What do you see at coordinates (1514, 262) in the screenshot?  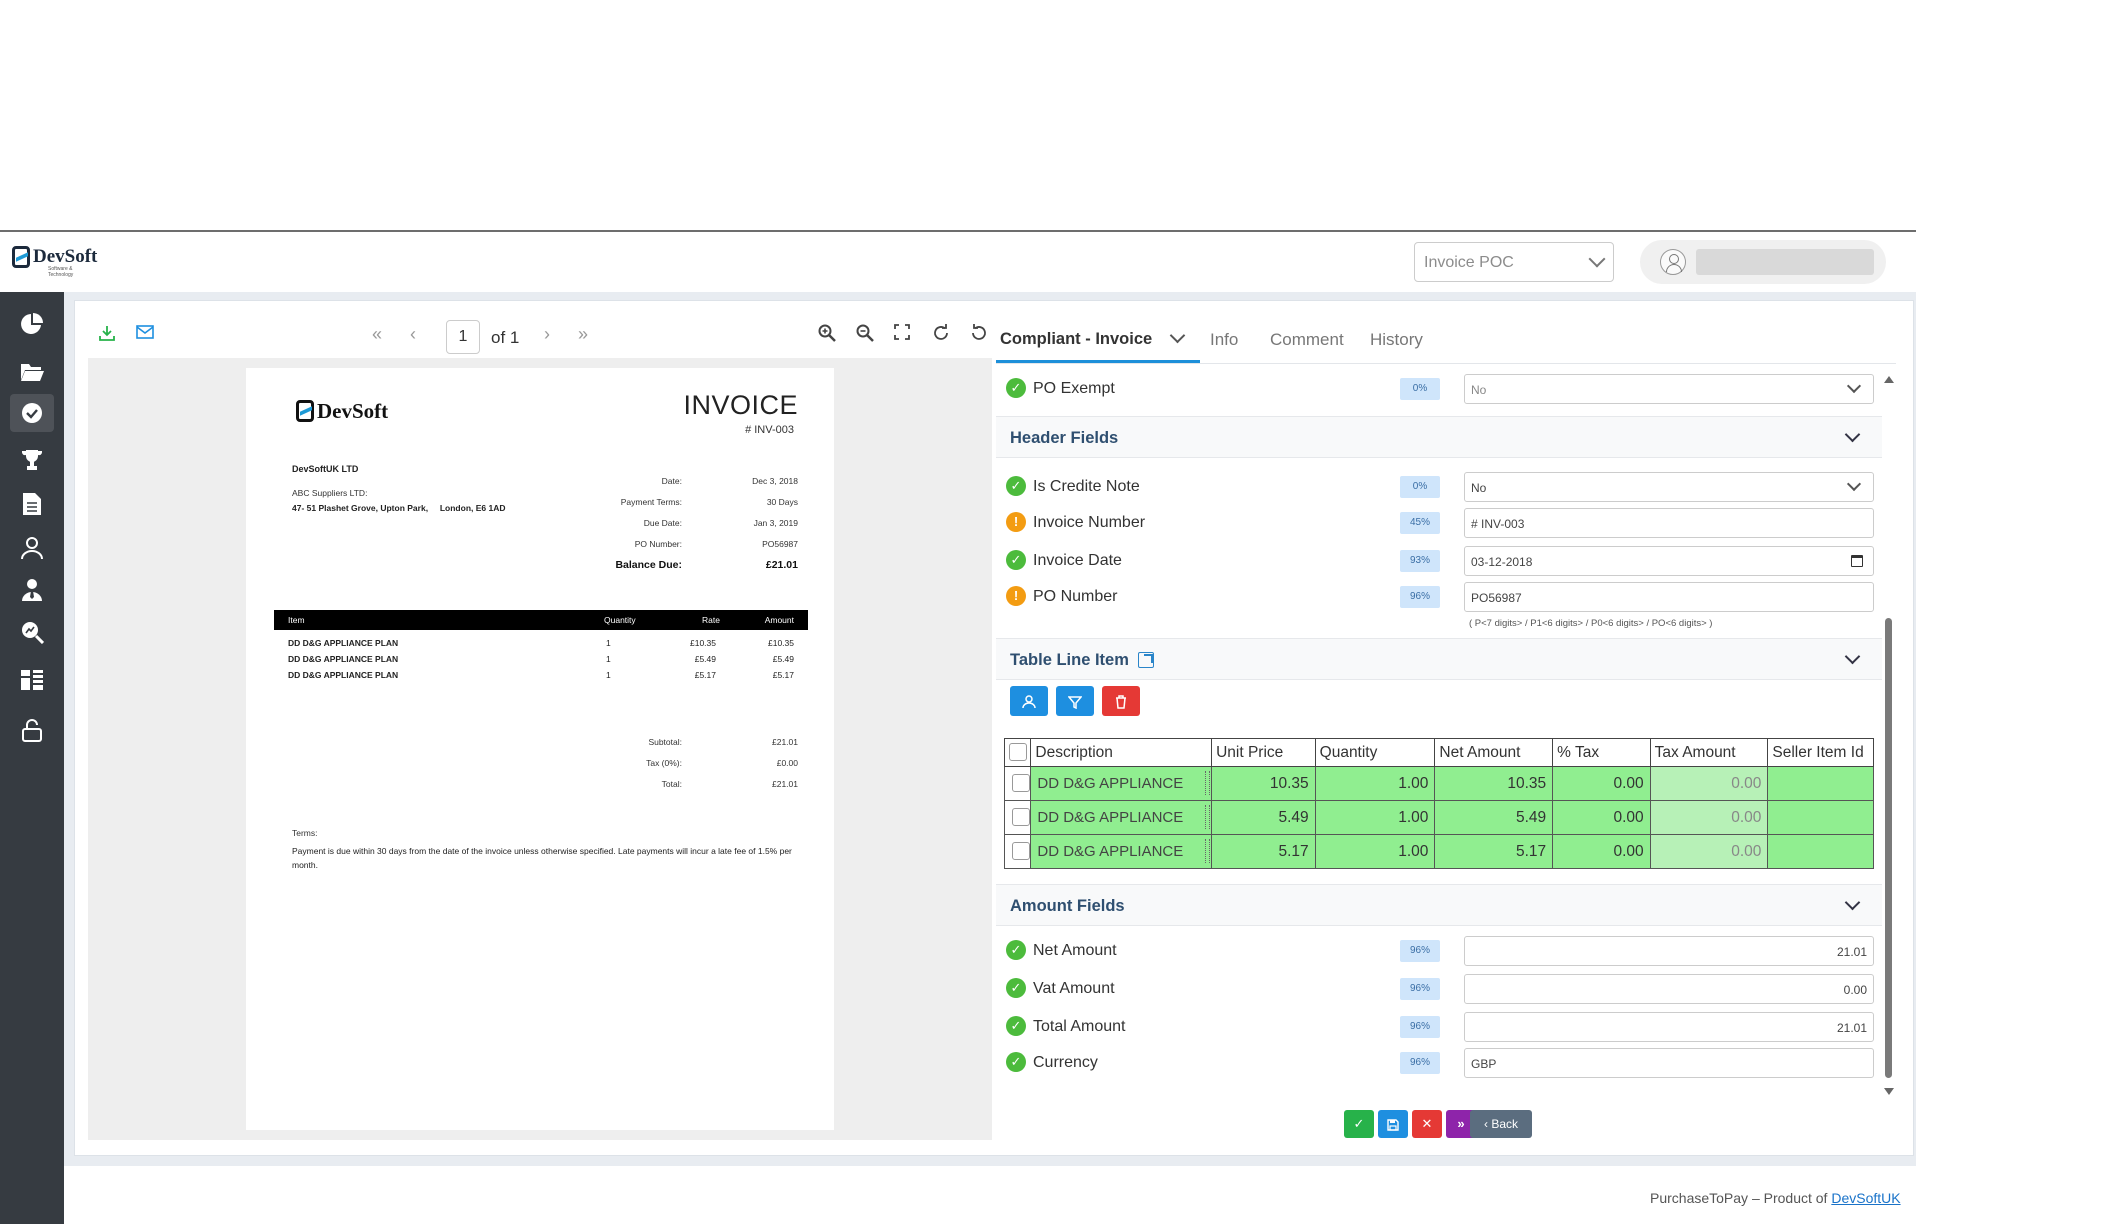 I see `project-select: Invoice POC` at bounding box center [1514, 262].